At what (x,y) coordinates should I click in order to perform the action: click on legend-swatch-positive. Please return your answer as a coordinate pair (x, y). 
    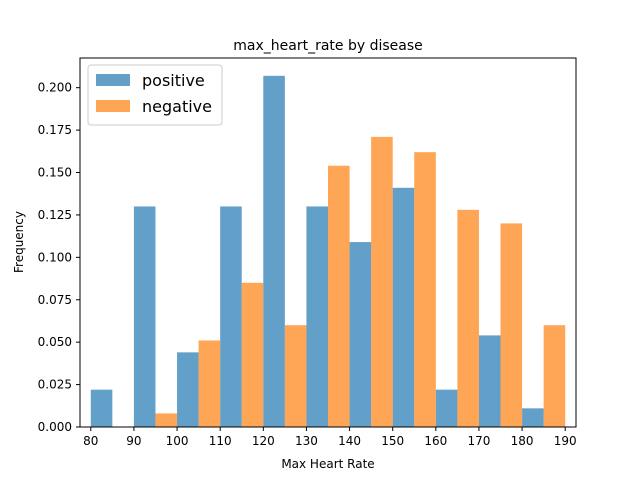
    Looking at the image, I should click on (113, 80).